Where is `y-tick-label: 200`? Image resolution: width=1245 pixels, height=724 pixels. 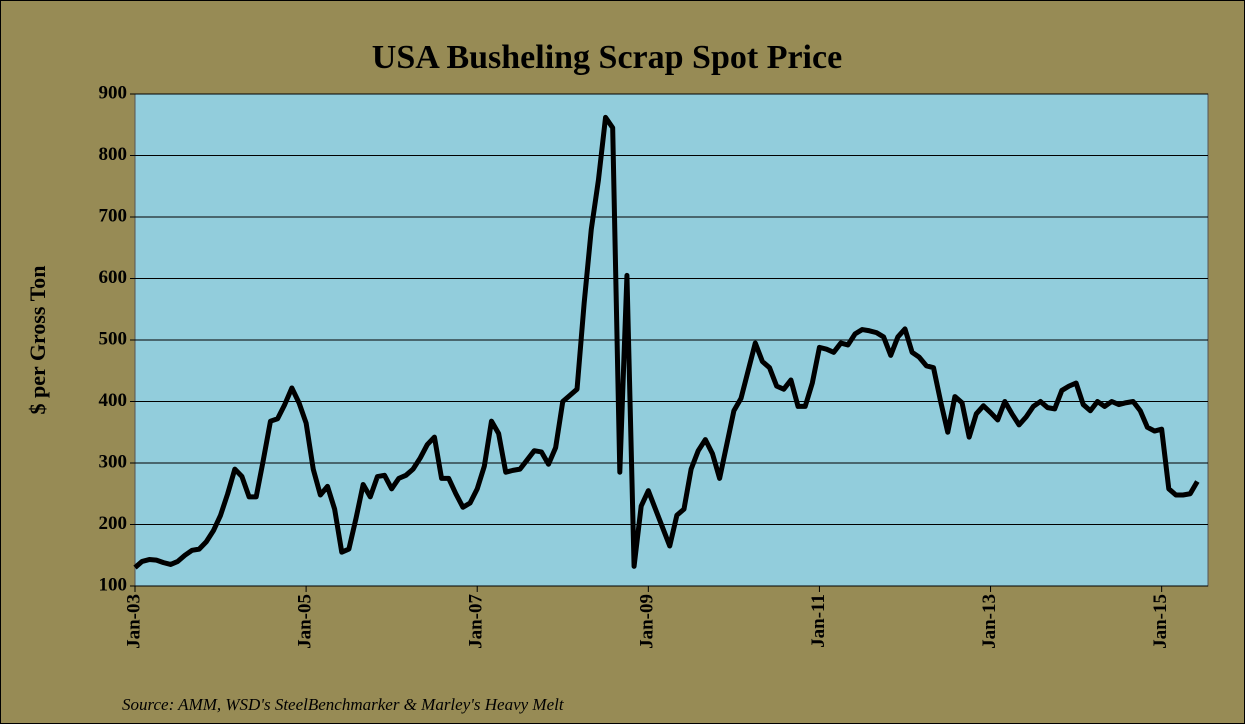
y-tick-label: 200 is located at coordinates (113, 523).